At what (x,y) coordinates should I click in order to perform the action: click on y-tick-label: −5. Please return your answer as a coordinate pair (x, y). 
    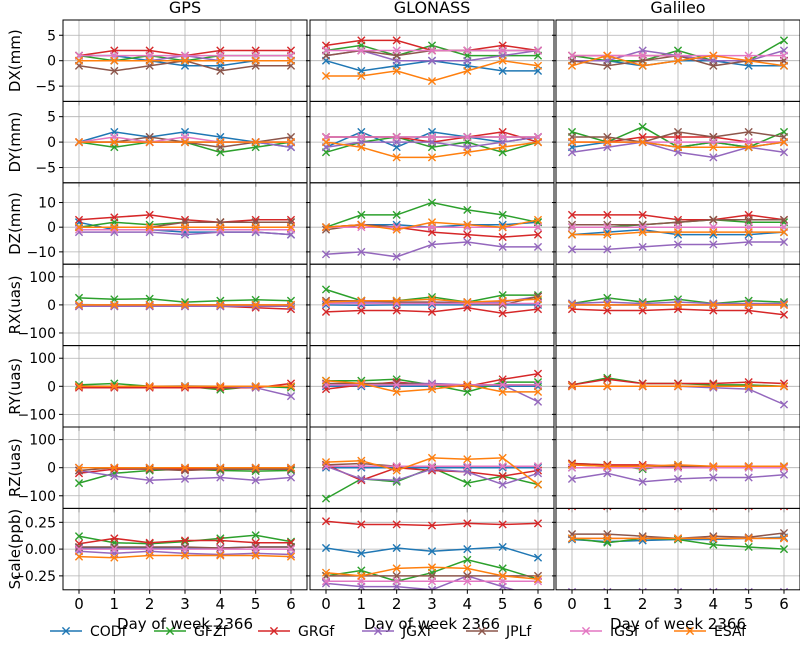
    Looking at the image, I should click on (45, 87).